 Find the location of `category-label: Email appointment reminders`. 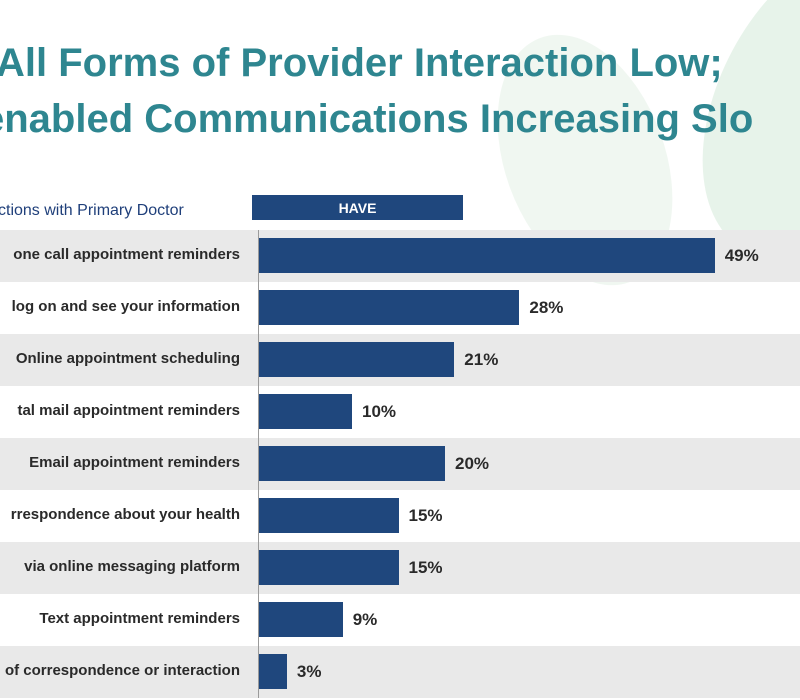

category-label: Email appointment reminders is located at coordinates (134, 462).